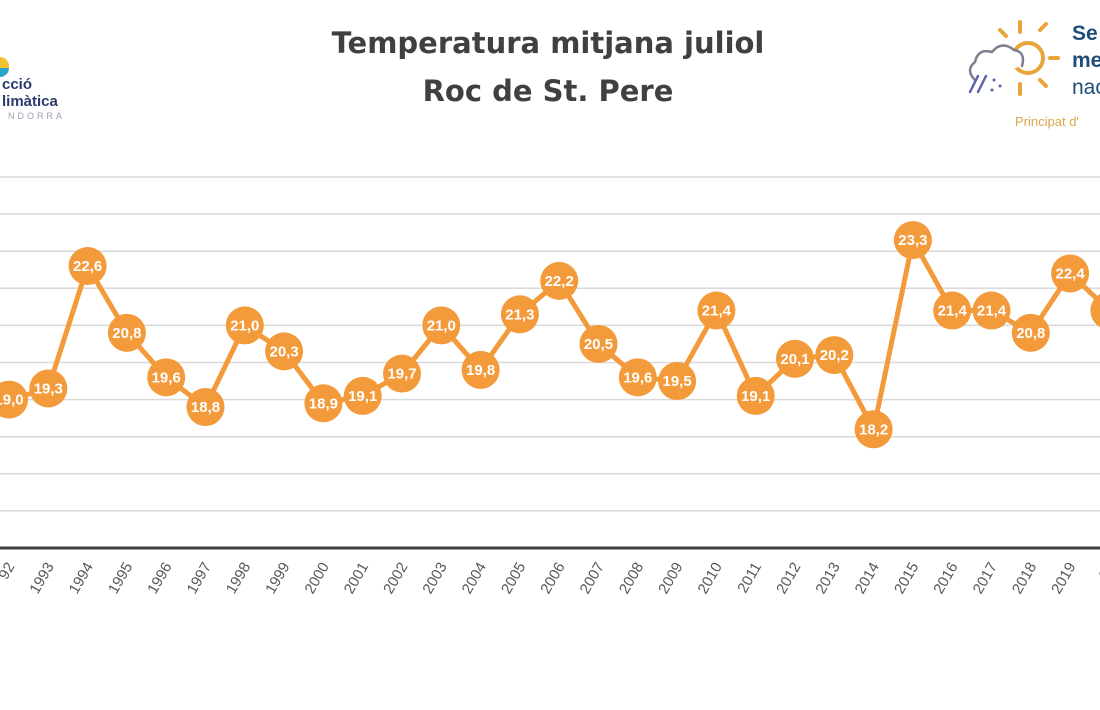  I want to click on x-tick-label: 2015, so click(906, 578).